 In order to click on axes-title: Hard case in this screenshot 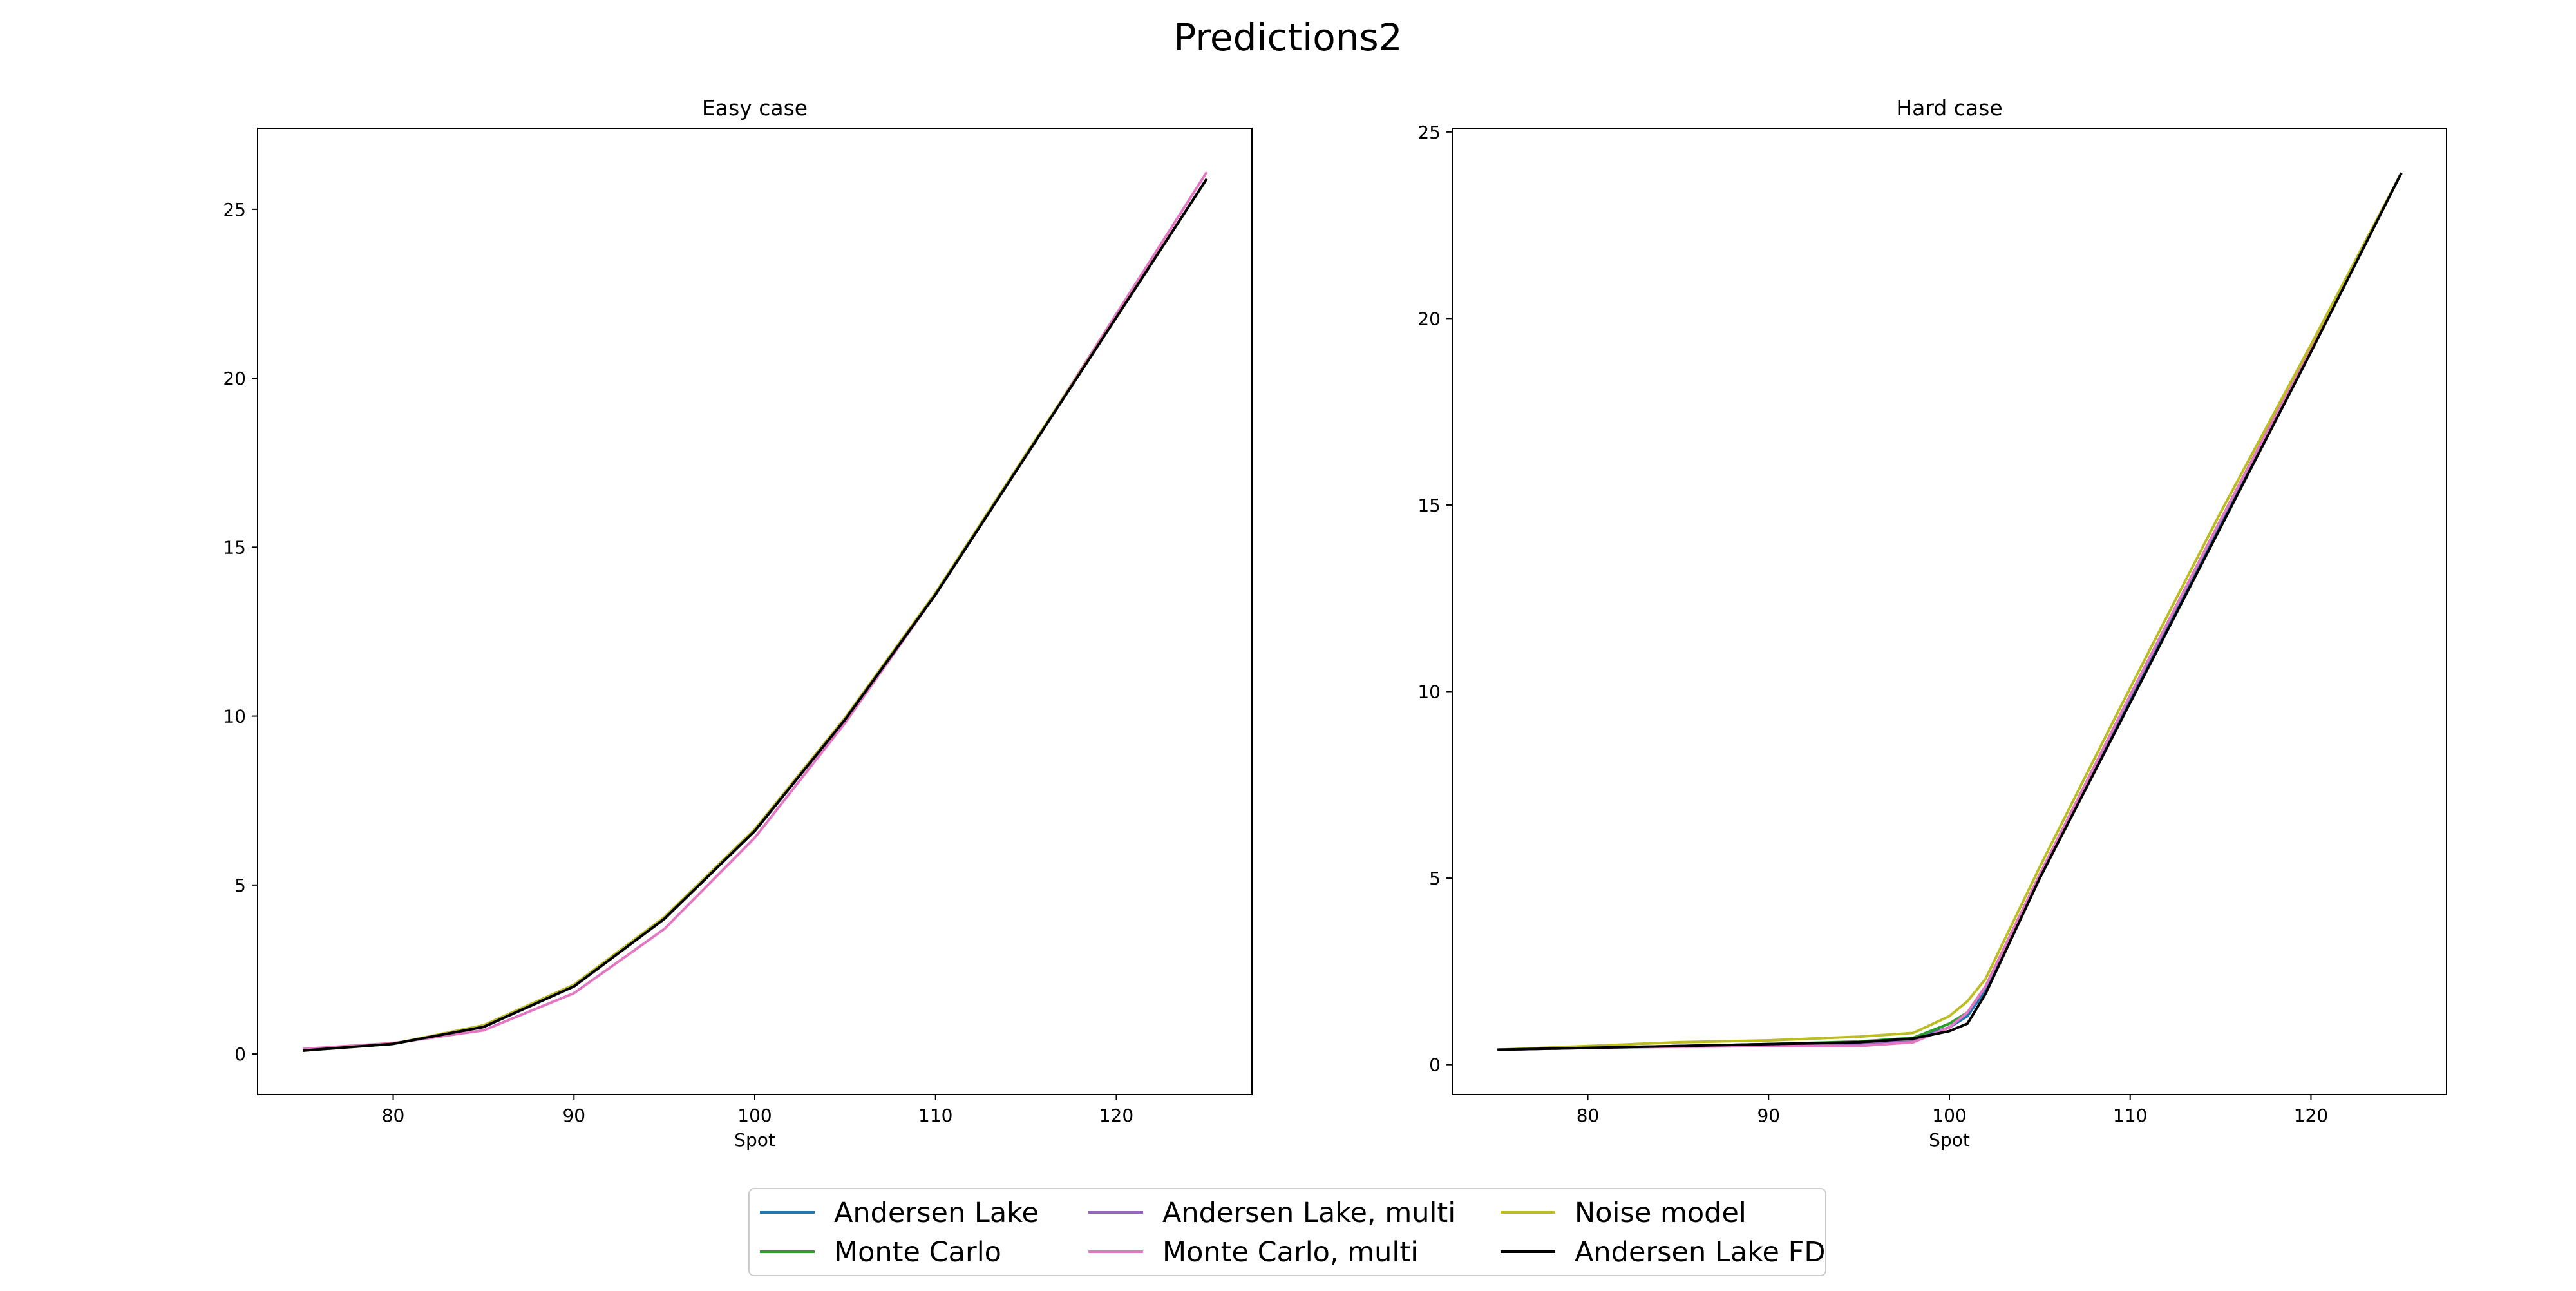, I will do `click(1949, 107)`.